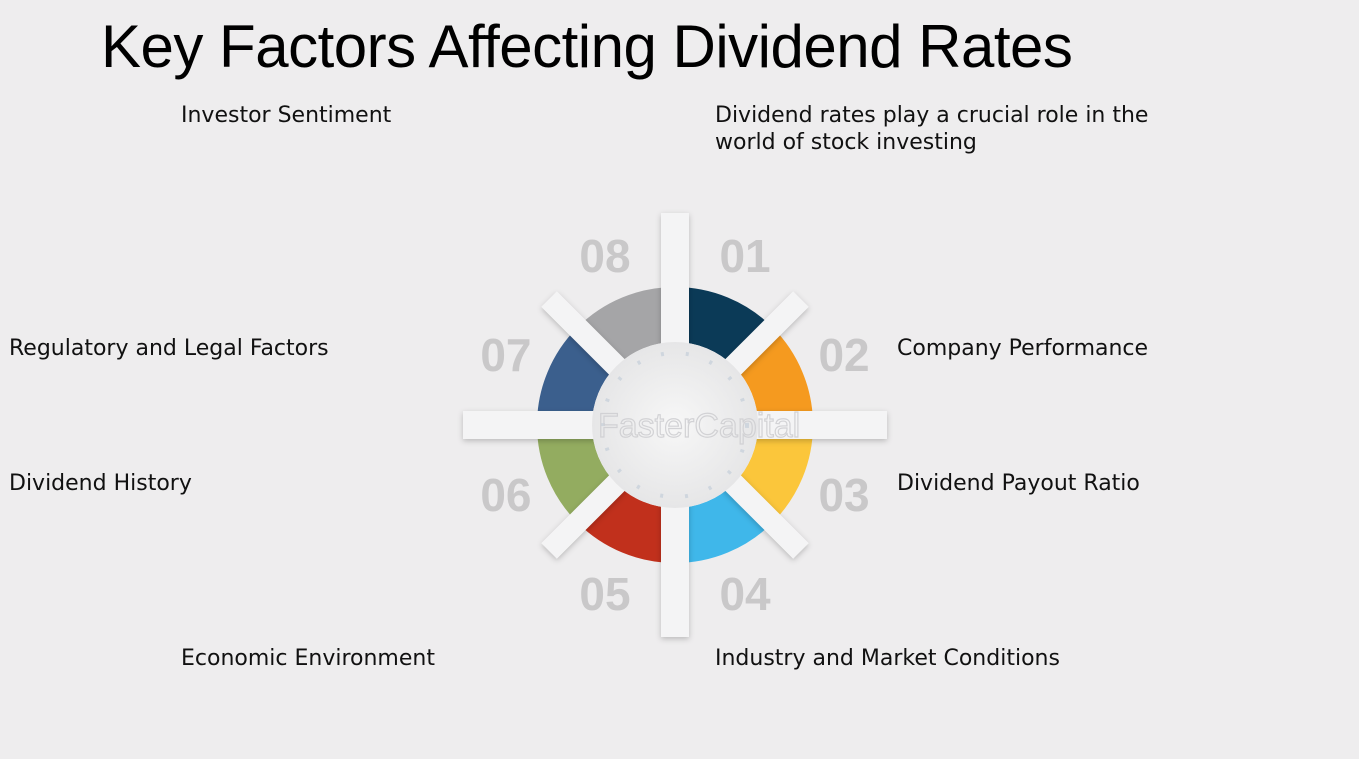  I want to click on wheel-number-07: 07, so click(505, 355).